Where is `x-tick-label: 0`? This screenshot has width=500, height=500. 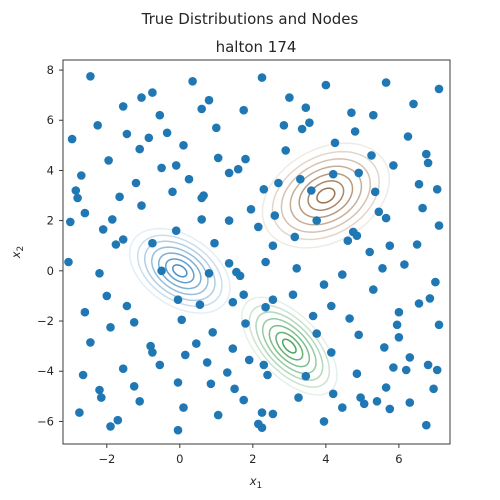
x-tick-label: 0 is located at coordinates (179, 459).